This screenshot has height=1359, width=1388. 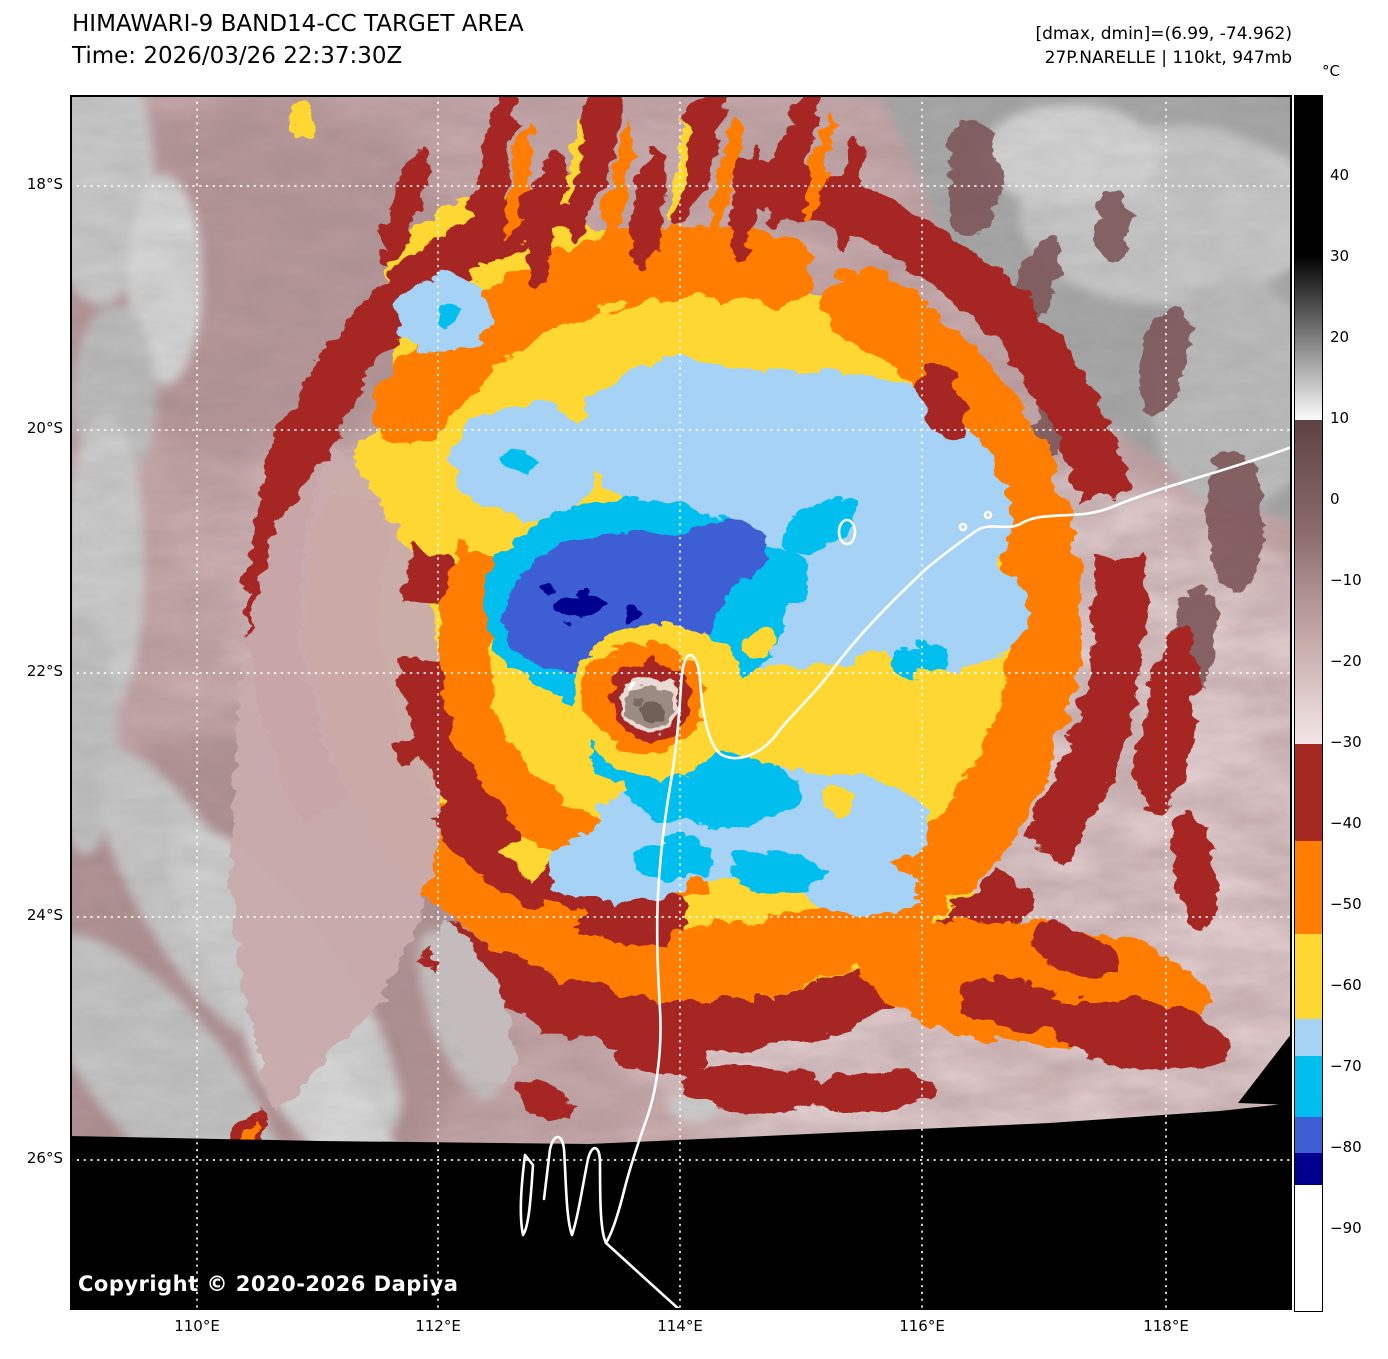 I want to click on lat-tick-label: 24°S, so click(x=44, y=915).